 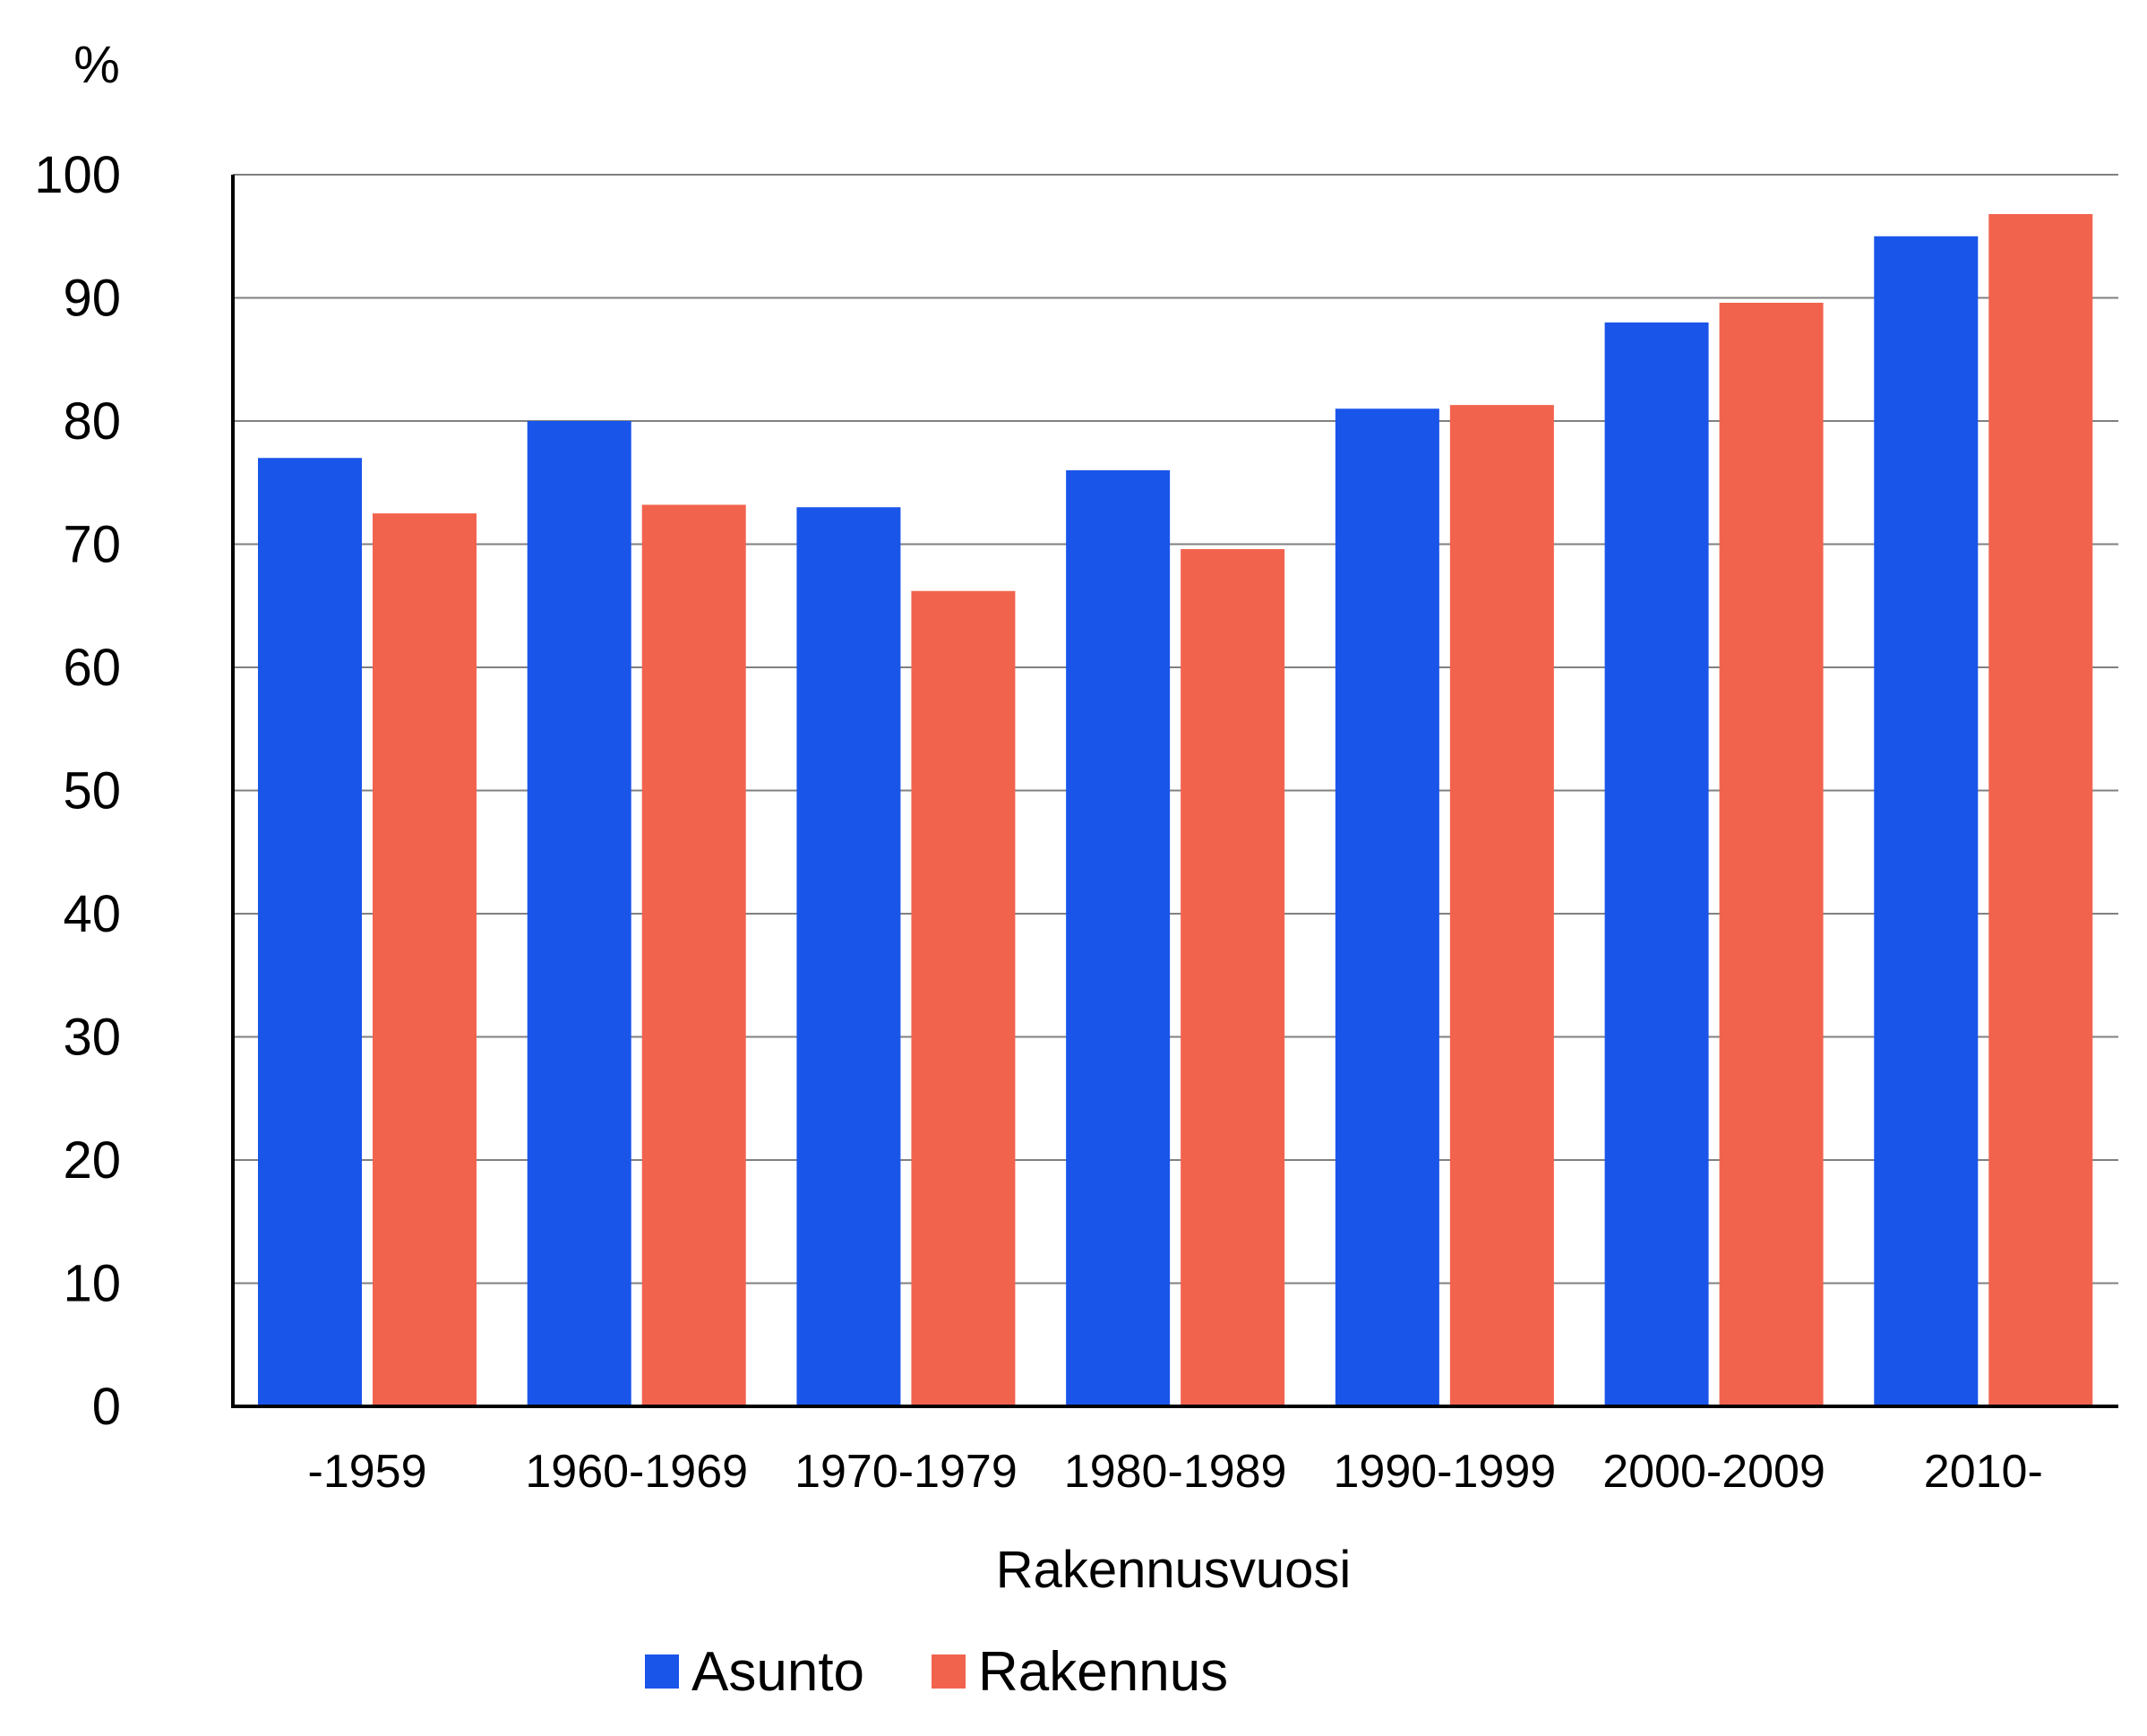 I want to click on y-tick-label: 70, so click(x=92, y=545).